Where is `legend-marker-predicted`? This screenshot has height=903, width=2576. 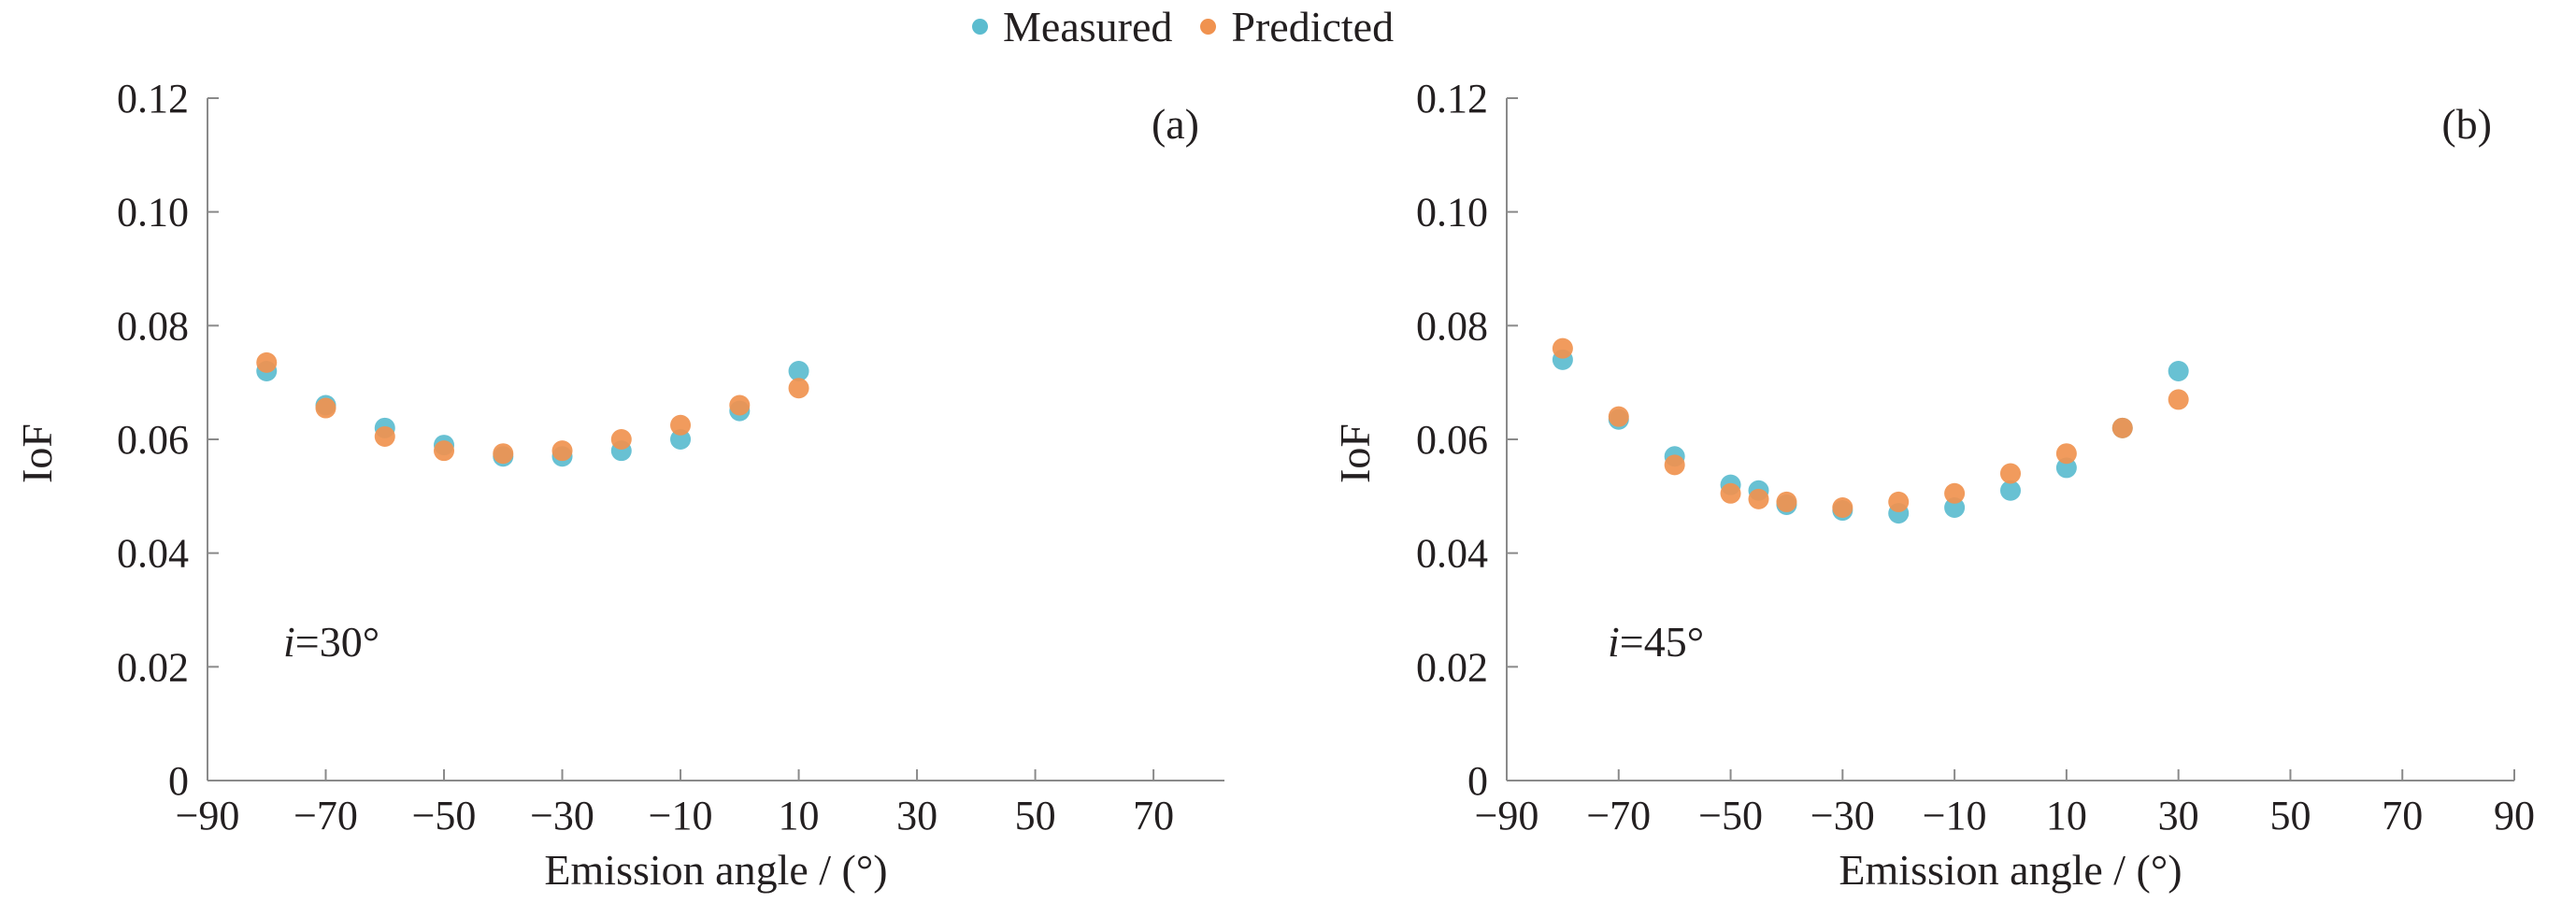 legend-marker-predicted is located at coordinates (1208, 27).